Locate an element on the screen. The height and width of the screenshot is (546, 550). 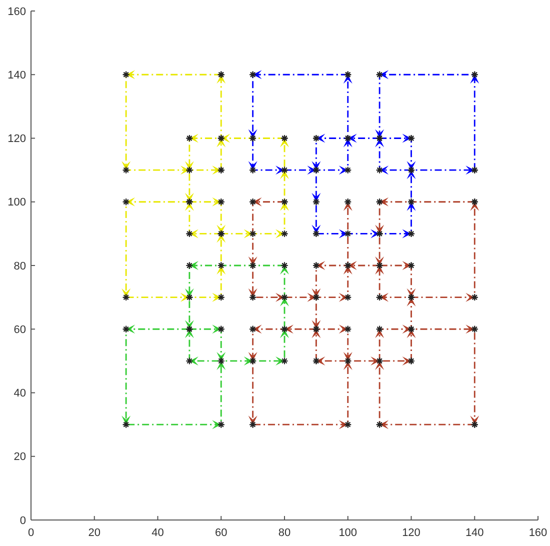
y-tick-label: 160 is located at coordinates (17, 12).